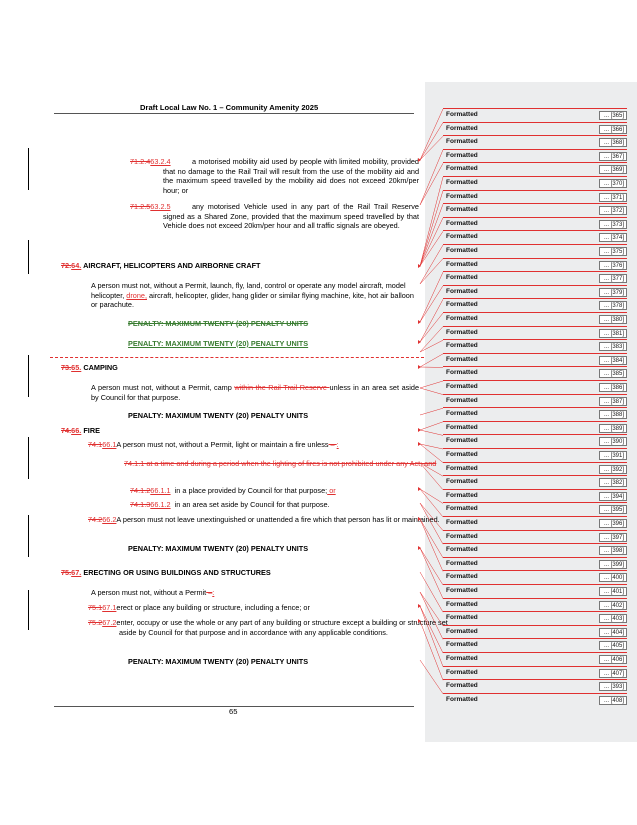  What do you see at coordinates (613, 156) in the screenshot?
I see `balloon-ref-link: ... [367]` at bounding box center [613, 156].